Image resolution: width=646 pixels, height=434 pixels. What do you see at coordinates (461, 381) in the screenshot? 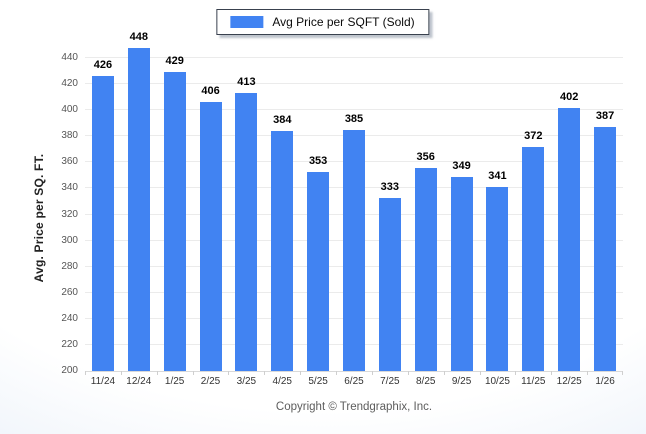
I see `x-axis-label: 9/25` at bounding box center [461, 381].